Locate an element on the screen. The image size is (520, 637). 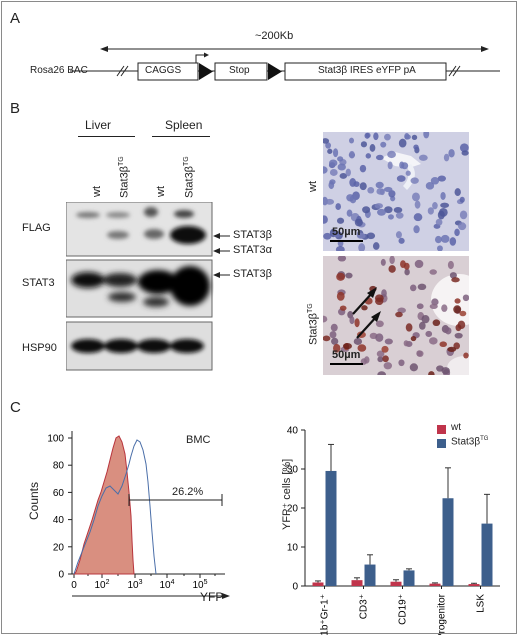
scale-bar-tg is located at coordinates (346, 364).